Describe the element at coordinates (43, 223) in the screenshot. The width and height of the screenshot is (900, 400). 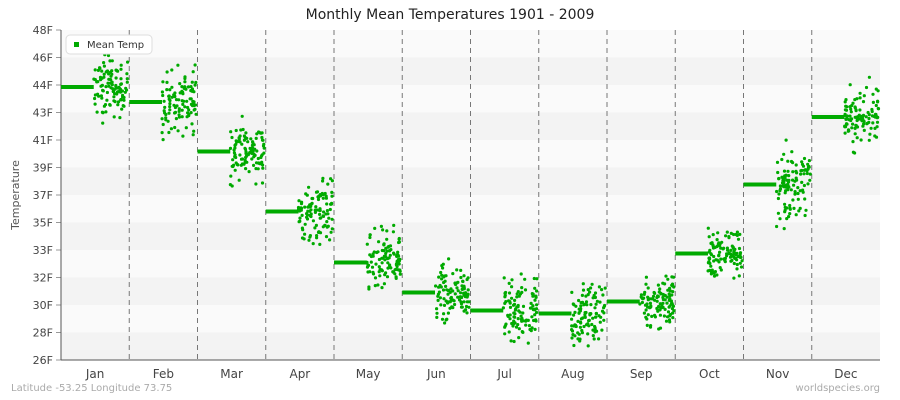
I see `y-tick-label: 35F` at that location.